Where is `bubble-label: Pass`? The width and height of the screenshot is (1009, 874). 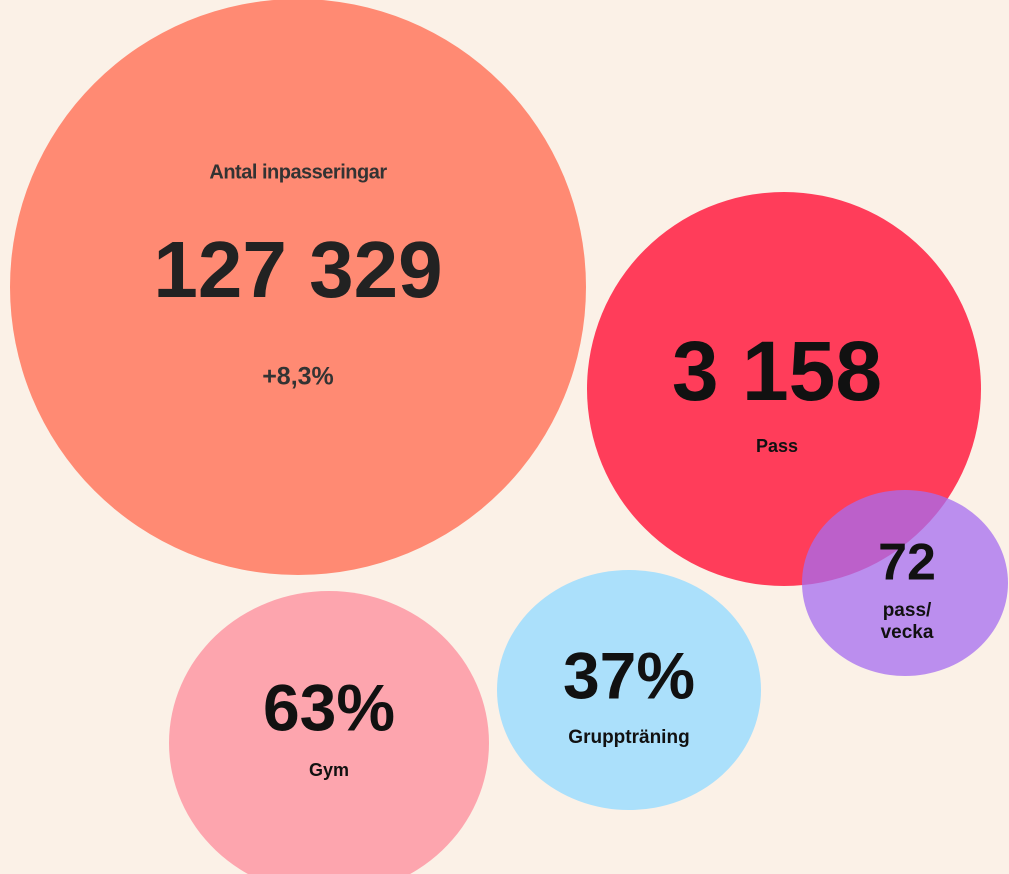 bubble-label: Pass is located at coordinates (777, 446).